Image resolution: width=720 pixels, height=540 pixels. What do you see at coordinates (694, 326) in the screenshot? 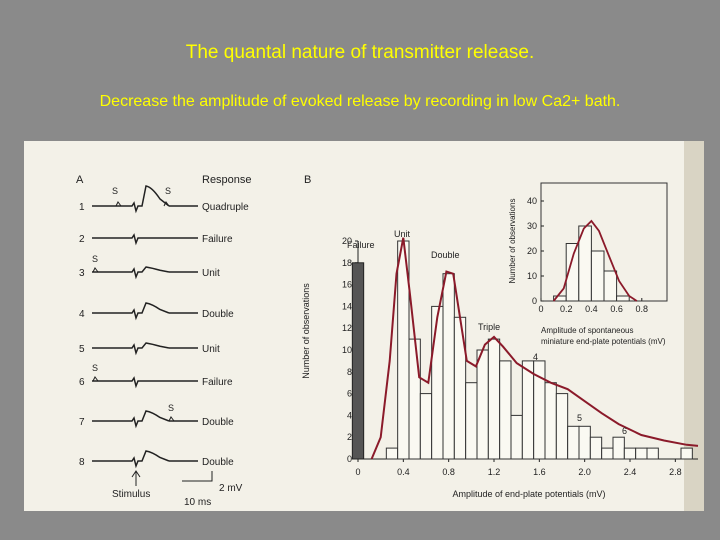
I see `figure-page-edge` at bounding box center [694, 326].